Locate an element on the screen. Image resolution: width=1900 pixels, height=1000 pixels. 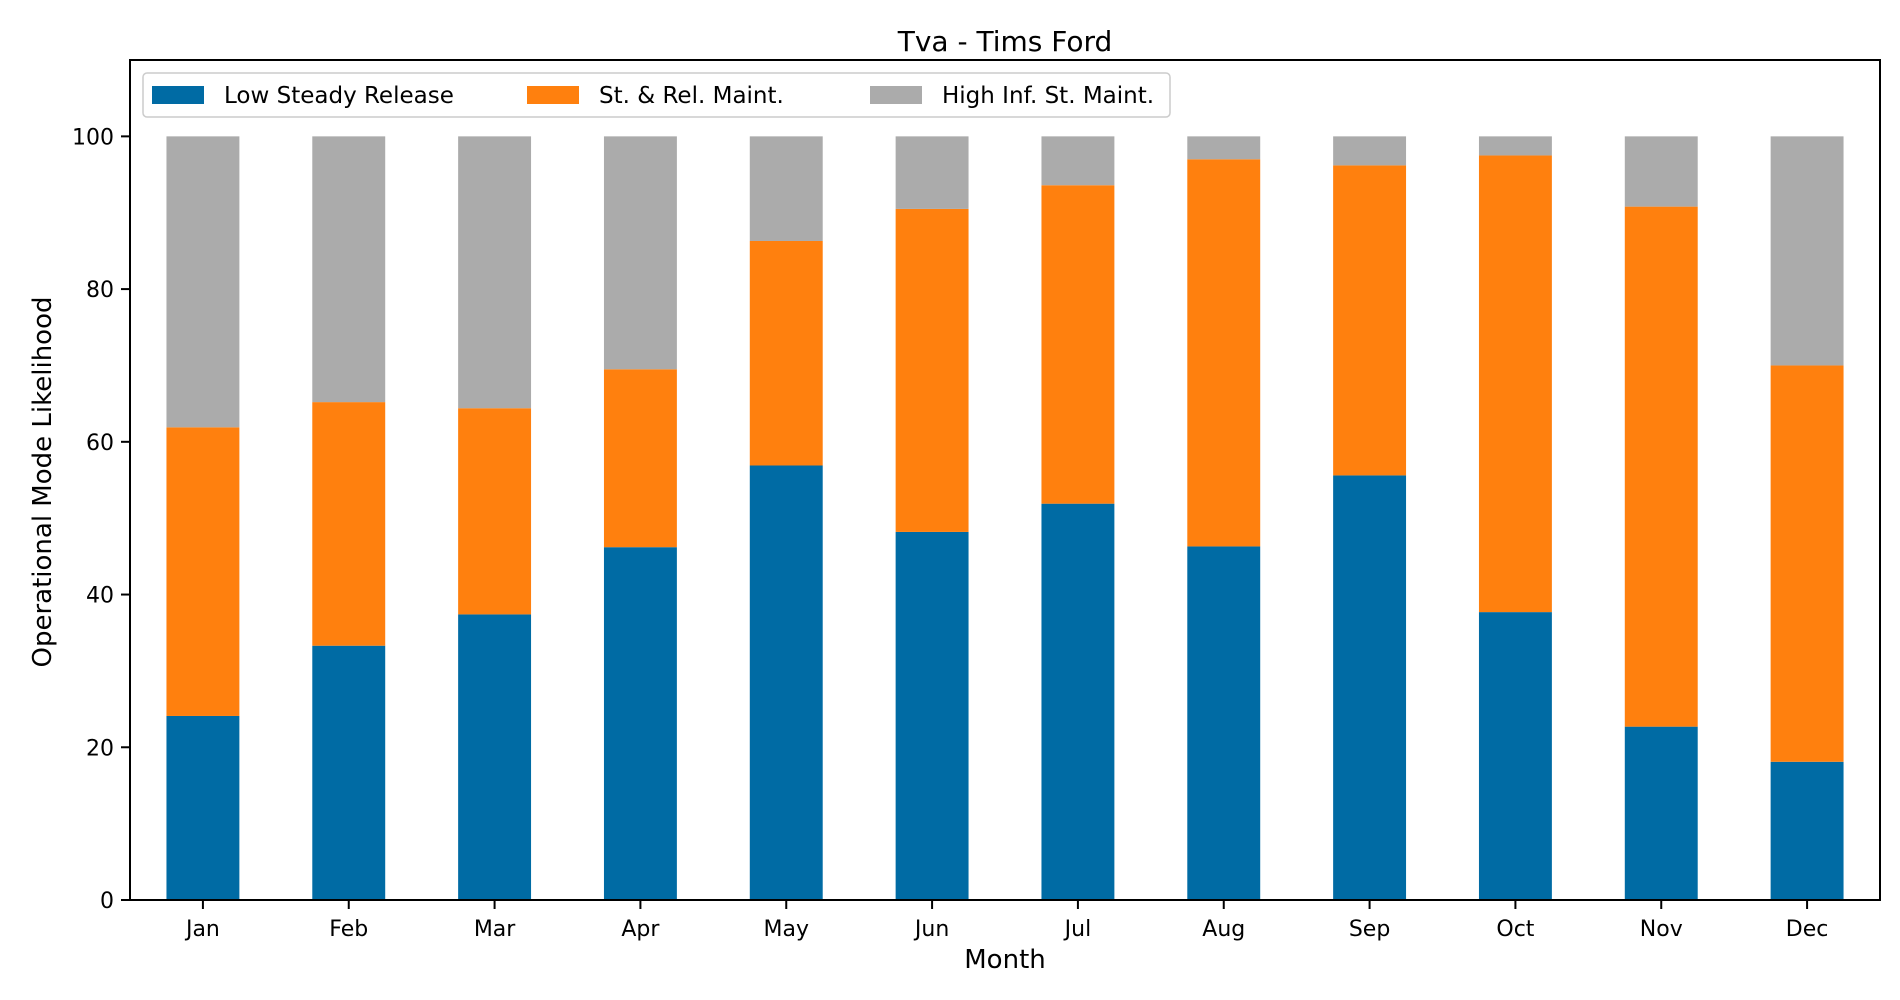
x-tick-label-feb: Feb is located at coordinates (348, 929).